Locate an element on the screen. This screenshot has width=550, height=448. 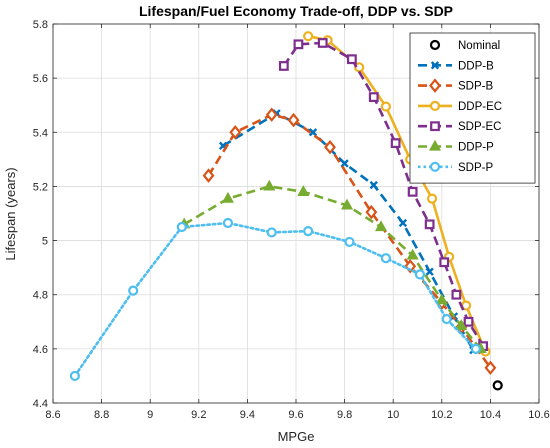
legend-label: DDP-EC is located at coordinates (480, 107).